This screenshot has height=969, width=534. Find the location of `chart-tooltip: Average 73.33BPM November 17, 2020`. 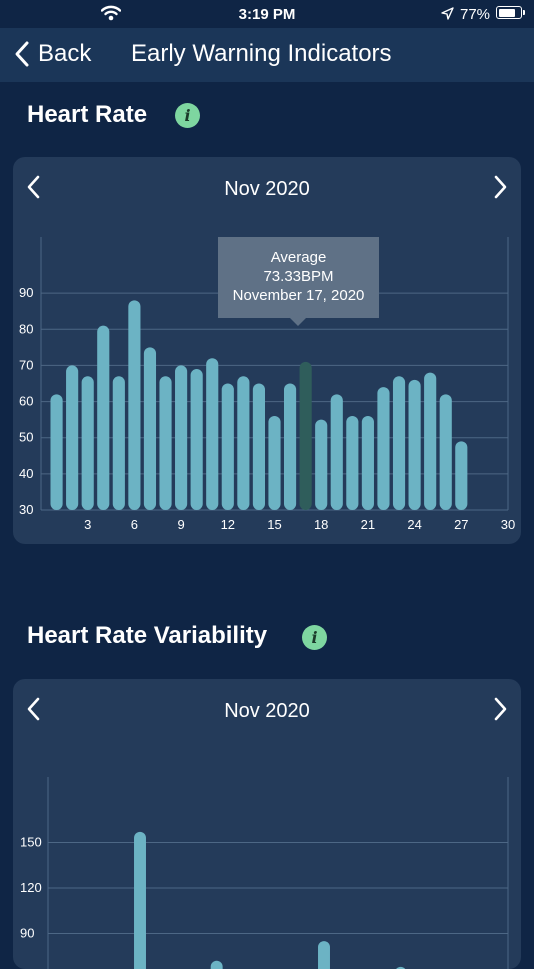

chart-tooltip: Average 73.33BPM November 17, 2020 is located at coordinates (298, 277).